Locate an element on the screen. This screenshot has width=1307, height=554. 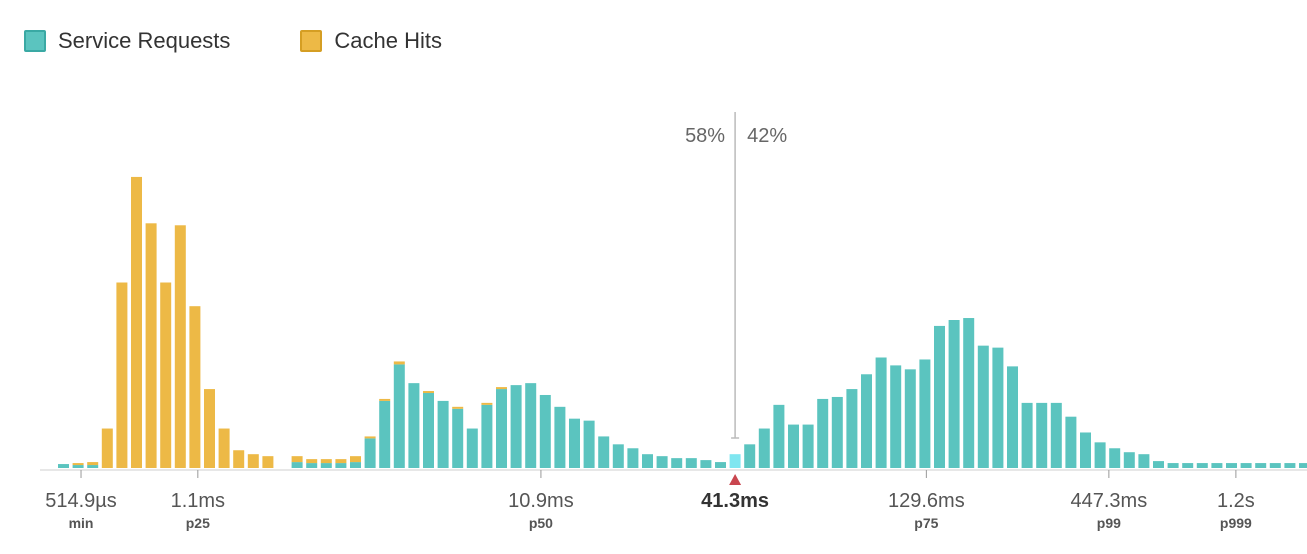
legend-item-service-requests: Service Requests is located at coordinates (127, 41).